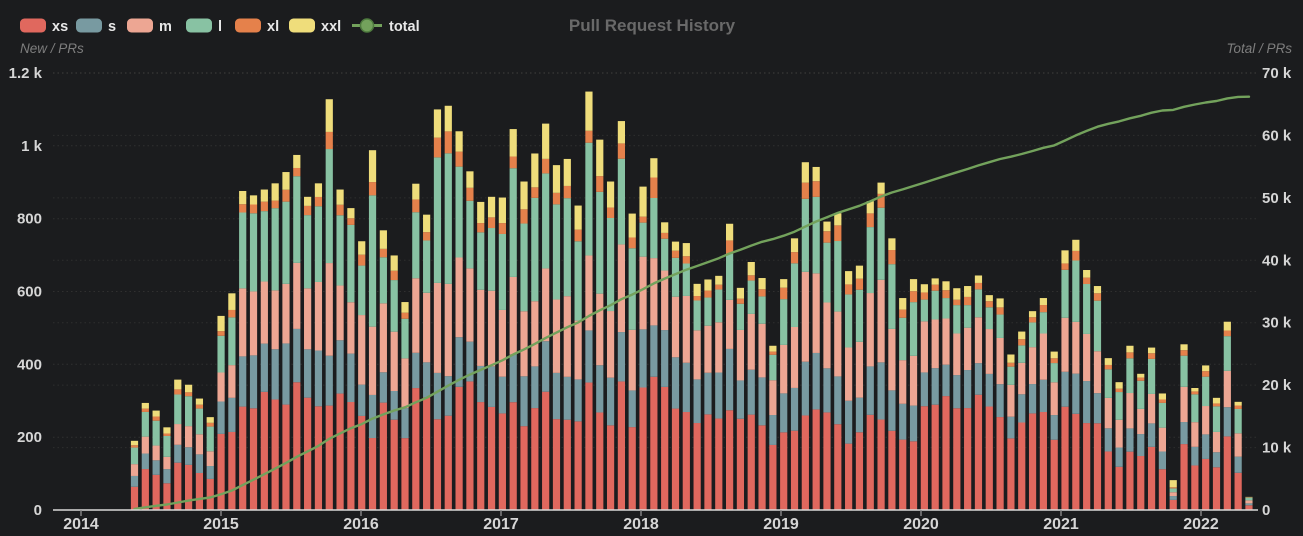 The image size is (1303, 536). What do you see at coordinates (921, 524) in the screenshot?
I see `svg-text: 2020` at bounding box center [921, 524].